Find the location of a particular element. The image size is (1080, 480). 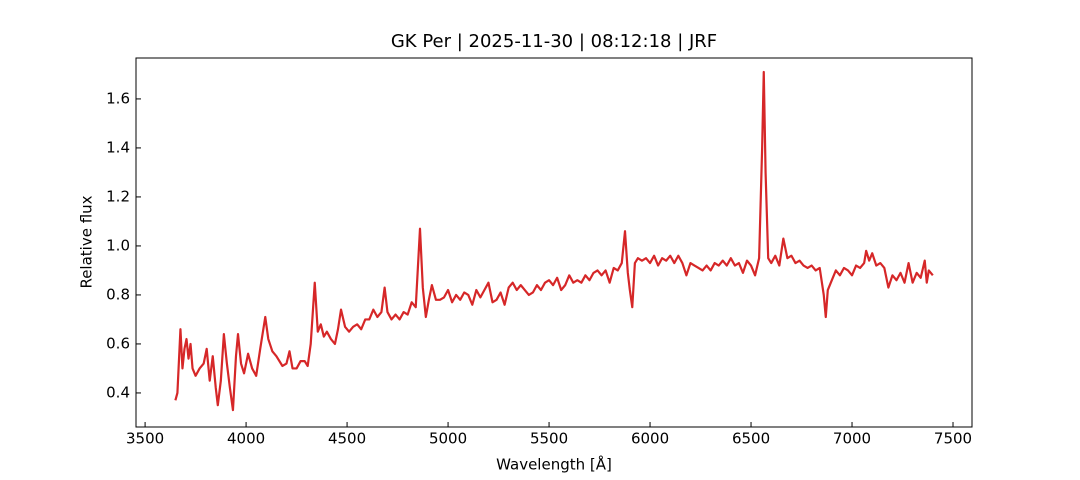

y-tick-label: 0.8 is located at coordinates (118, 294).